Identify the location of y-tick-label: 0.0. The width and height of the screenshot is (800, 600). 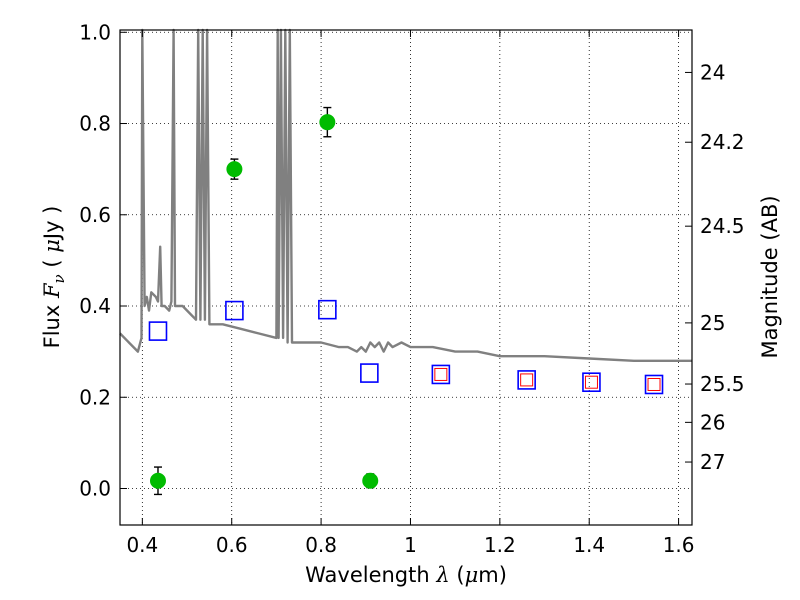
(95, 489).